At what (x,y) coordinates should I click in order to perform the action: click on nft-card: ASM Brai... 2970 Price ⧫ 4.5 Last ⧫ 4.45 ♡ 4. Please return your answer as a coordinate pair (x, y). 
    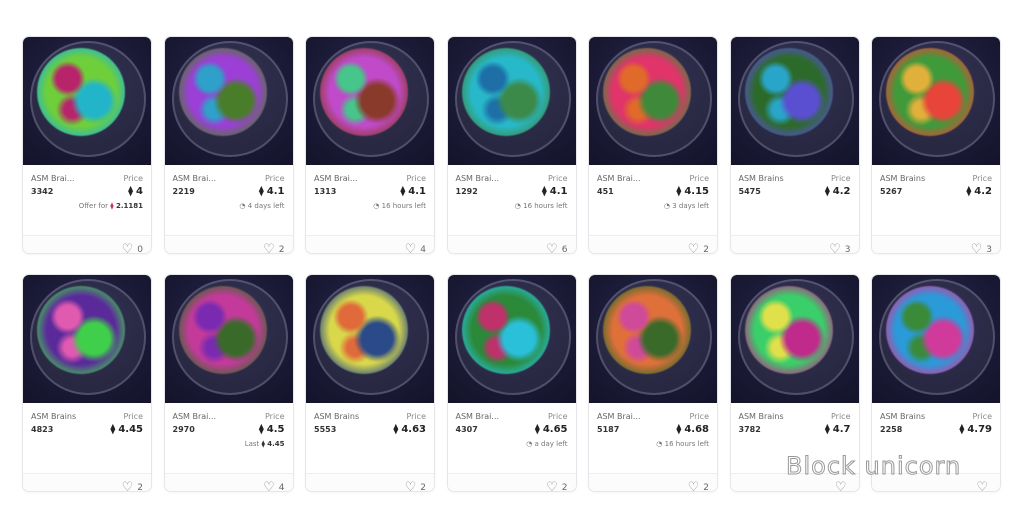
    Looking at the image, I should click on (228, 383).